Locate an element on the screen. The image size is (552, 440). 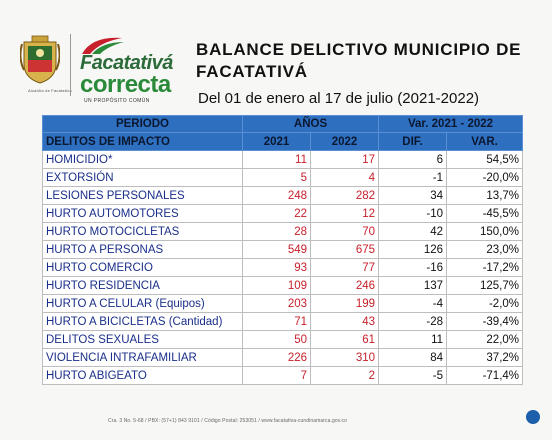
row-2022: 4 is located at coordinates (344, 177).